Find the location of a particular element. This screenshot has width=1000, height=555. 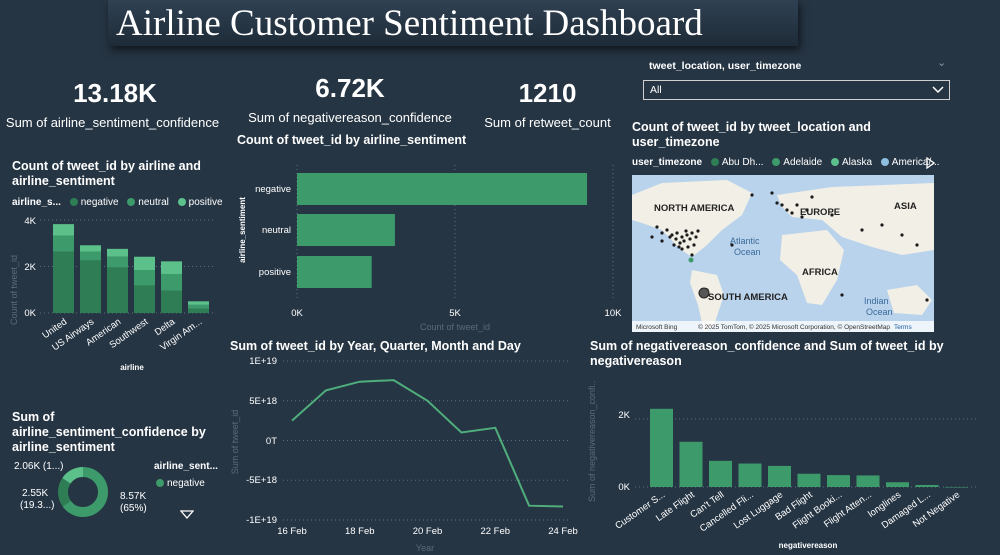

map-legend-item: Adelaide is located at coordinates (803, 162).